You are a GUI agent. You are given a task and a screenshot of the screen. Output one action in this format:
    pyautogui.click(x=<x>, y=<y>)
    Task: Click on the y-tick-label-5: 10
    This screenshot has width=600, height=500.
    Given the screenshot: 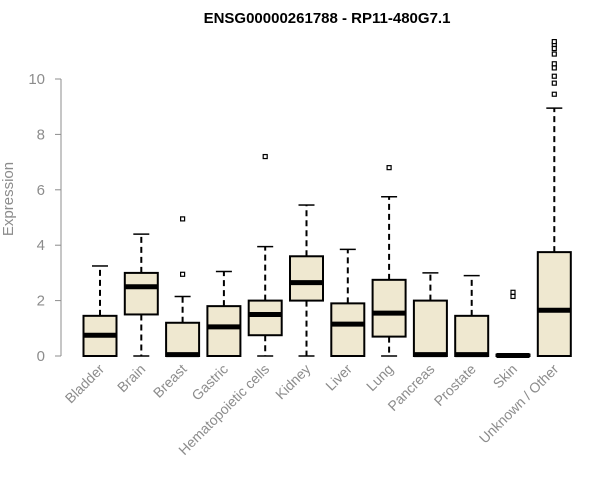 What is the action you would take?
    pyautogui.click(x=36, y=79)
    